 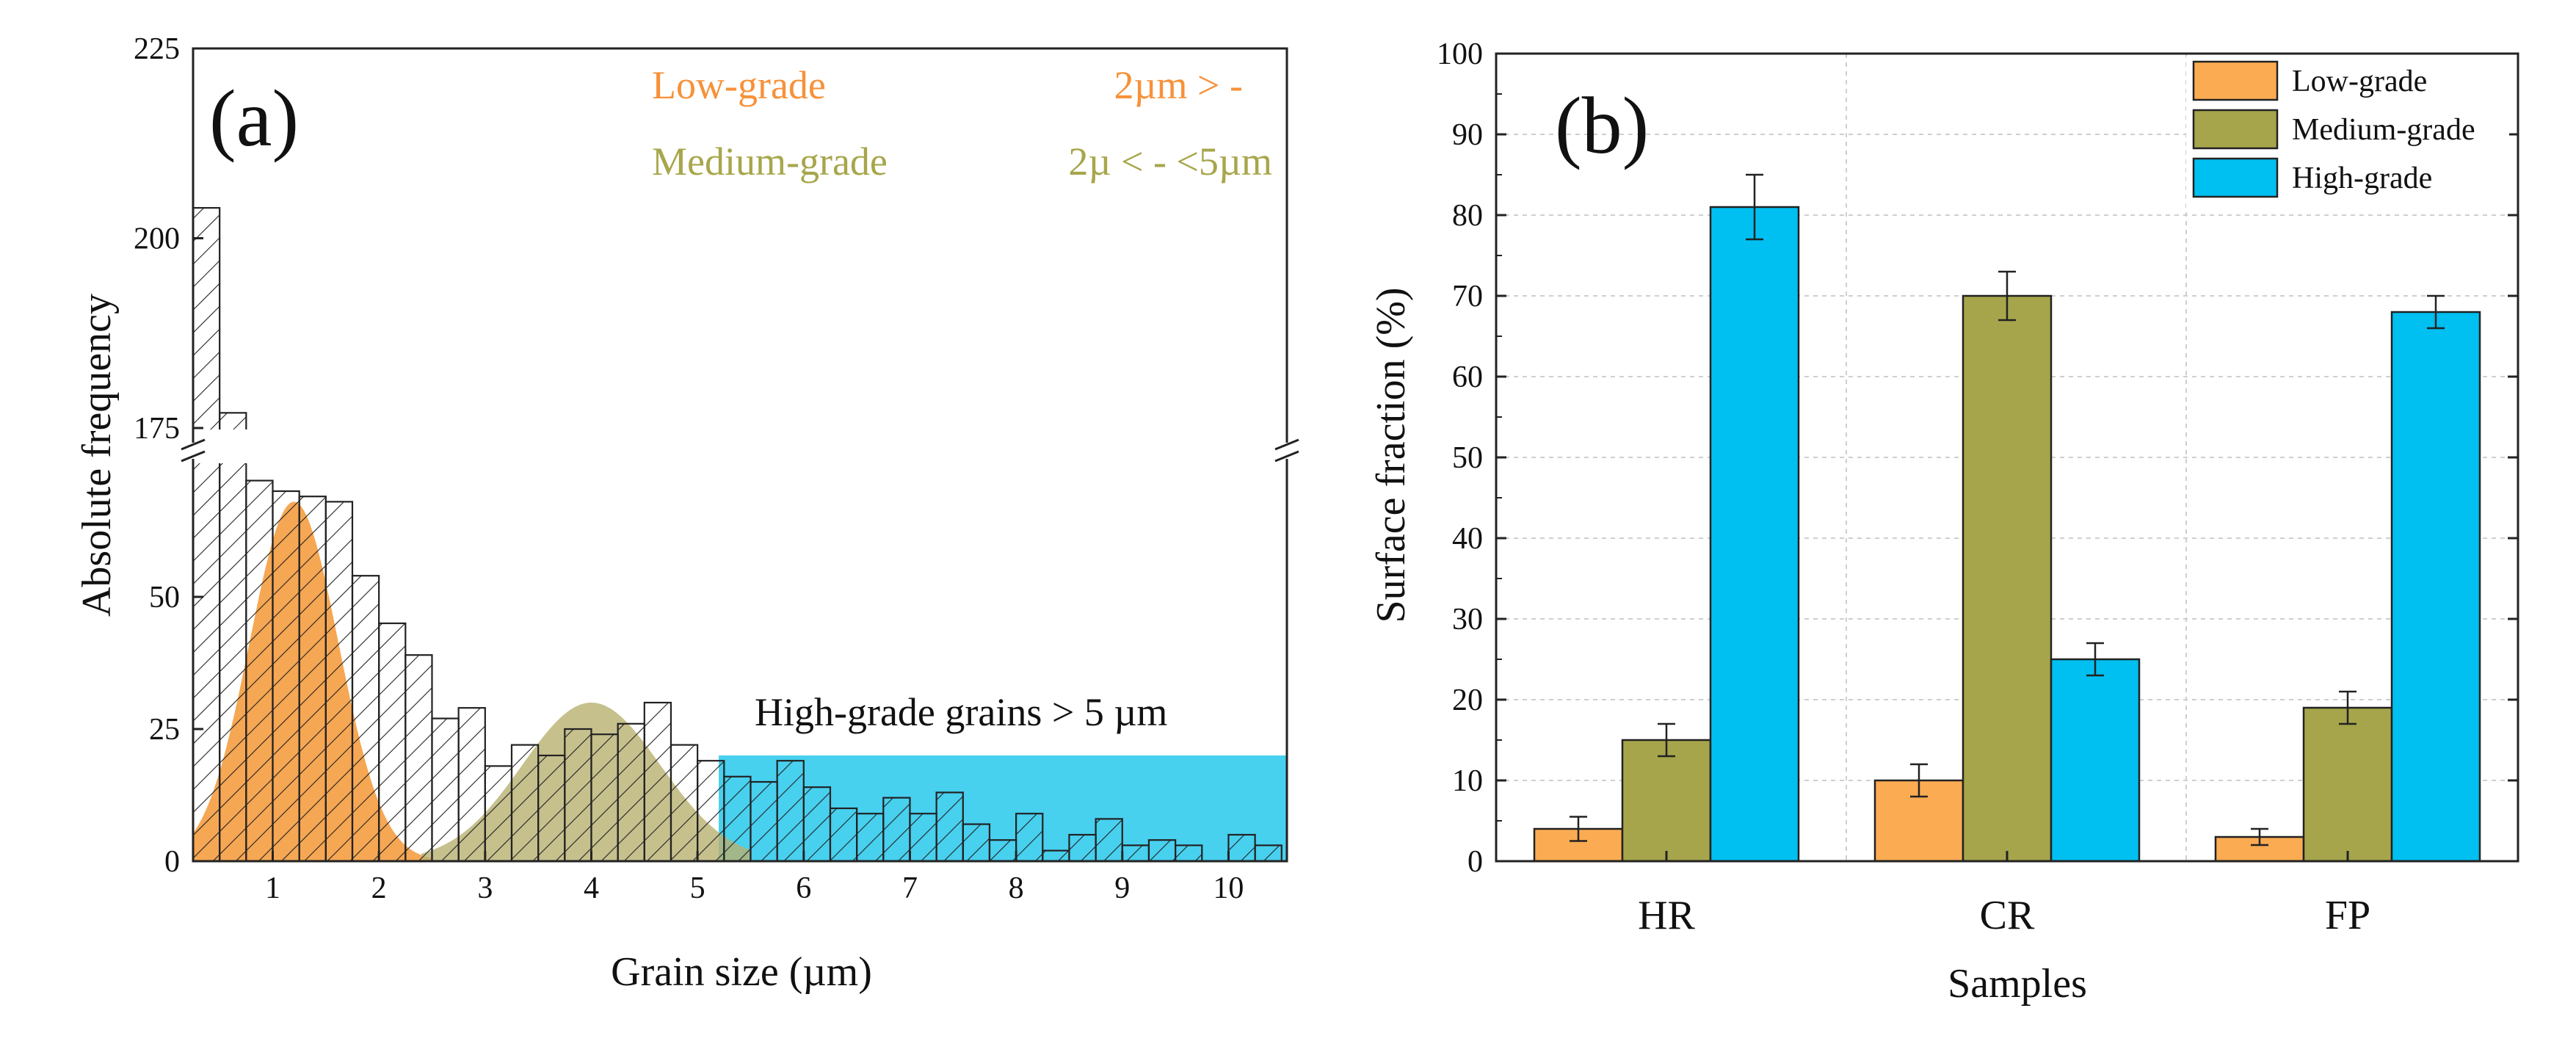 I want to click on x-tick-label: 4, so click(x=591, y=888).